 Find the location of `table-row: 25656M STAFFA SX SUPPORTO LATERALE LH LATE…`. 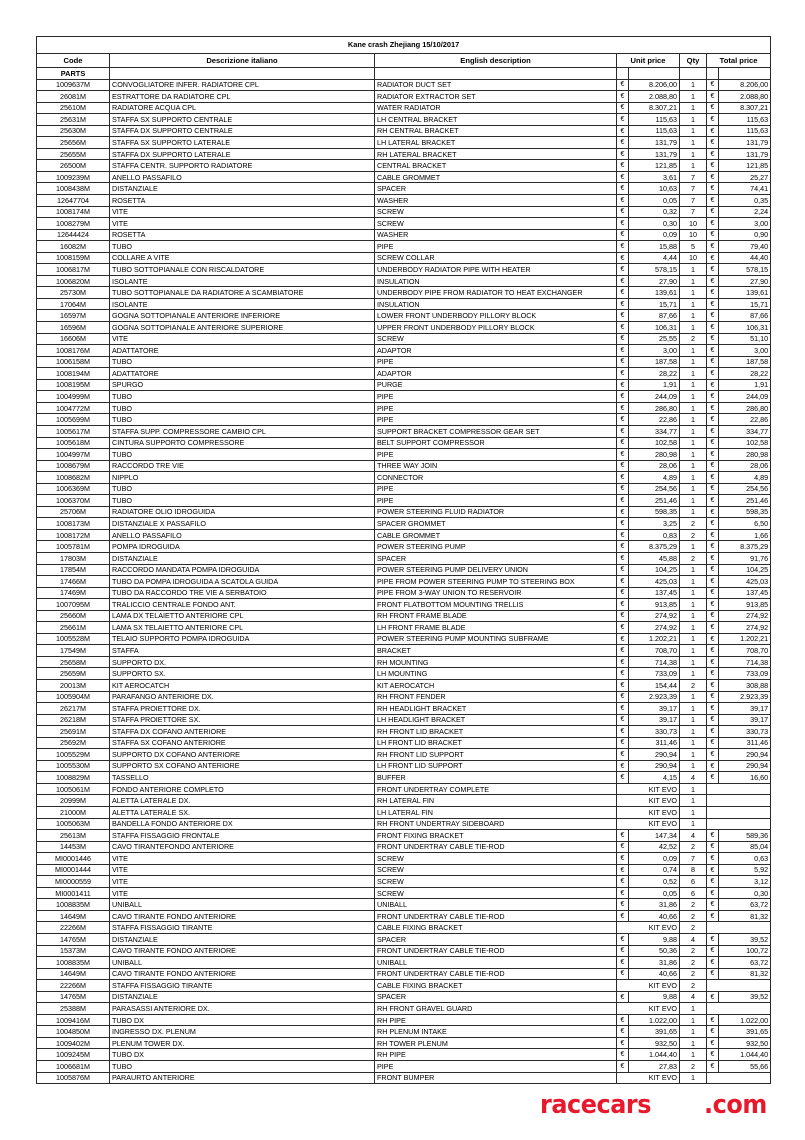

table-row: 25656M STAFFA SX SUPPORTO LATERALE LH LATE… is located at coordinates (404, 142).